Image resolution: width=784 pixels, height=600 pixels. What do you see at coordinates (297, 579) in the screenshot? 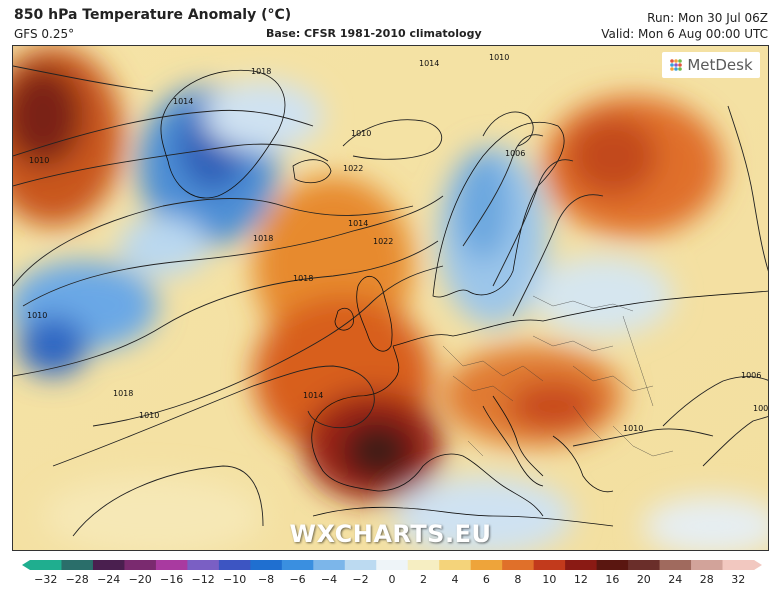
I see `colorbar-tick-label: −6` at bounding box center [297, 579].